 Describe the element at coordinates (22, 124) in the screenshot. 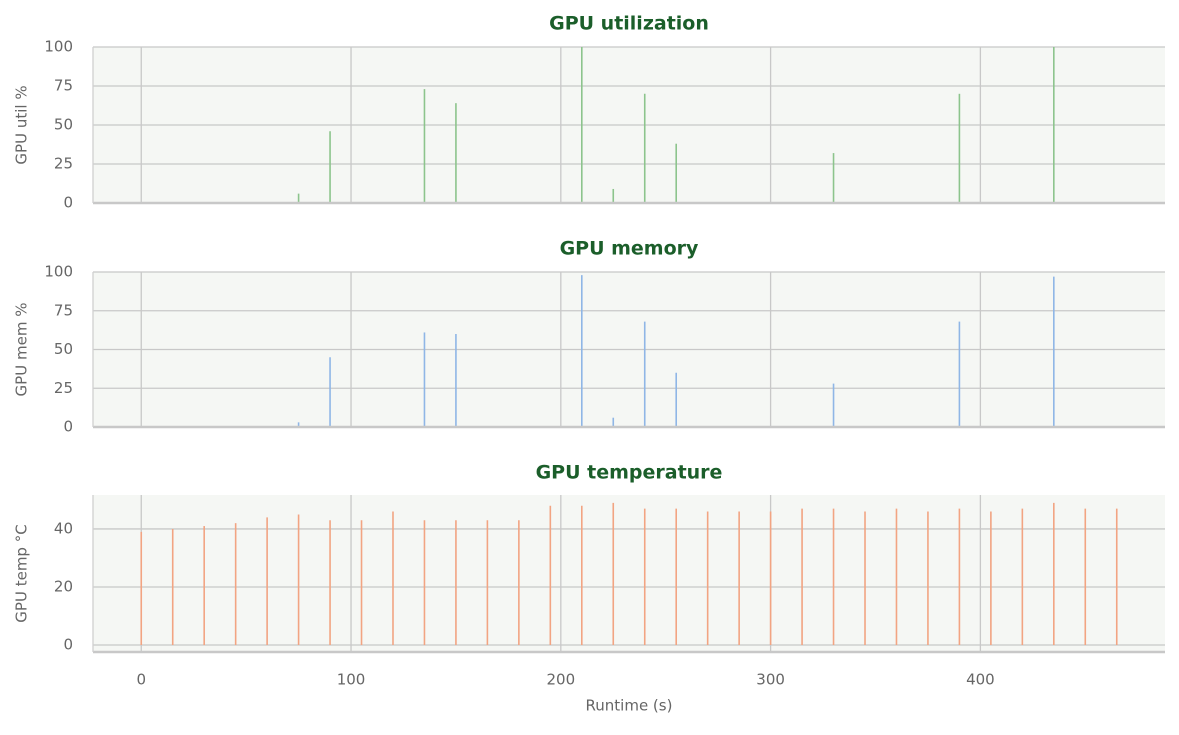

I see `y-axis-label: GPU util %` at that location.